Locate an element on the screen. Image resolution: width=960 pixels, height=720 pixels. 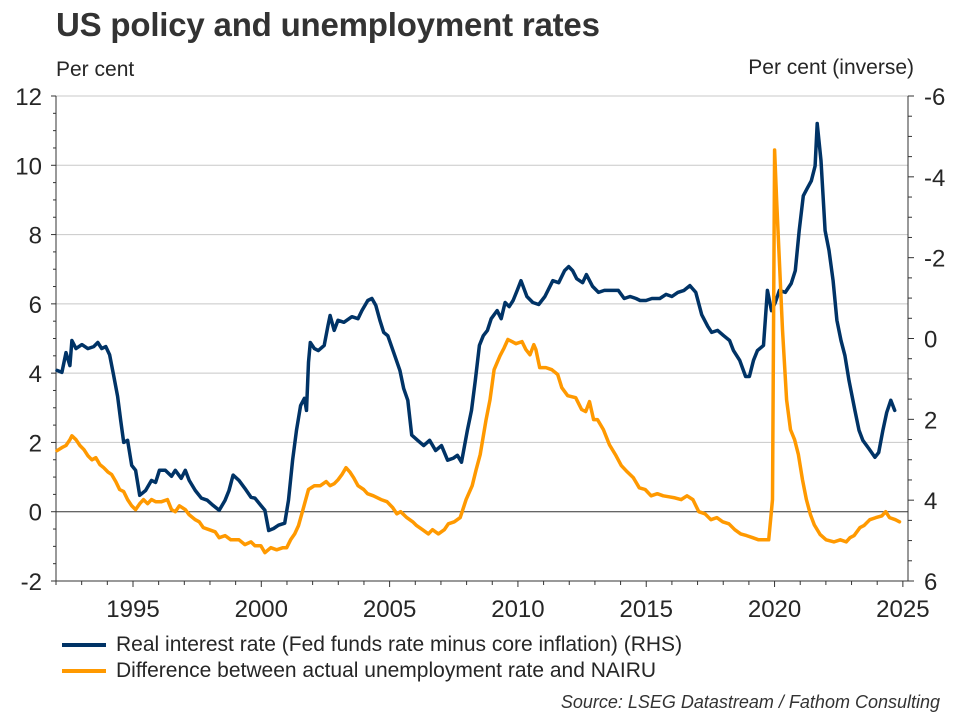
left-tick-label: 2 is located at coordinates (35, 443).